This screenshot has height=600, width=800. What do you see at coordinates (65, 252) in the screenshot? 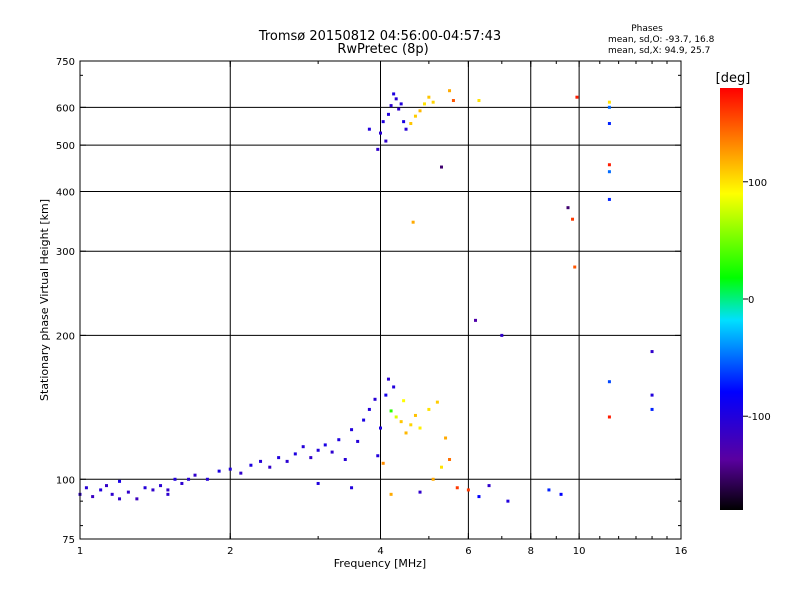
I see `y-tick-label: 300` at bounding box center [65, 252].